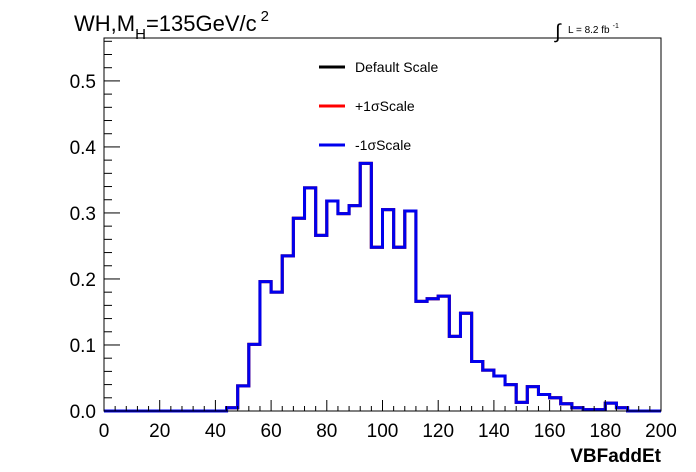  I want to click on x-axis-label: VBFaddEt, so click(615, 456).